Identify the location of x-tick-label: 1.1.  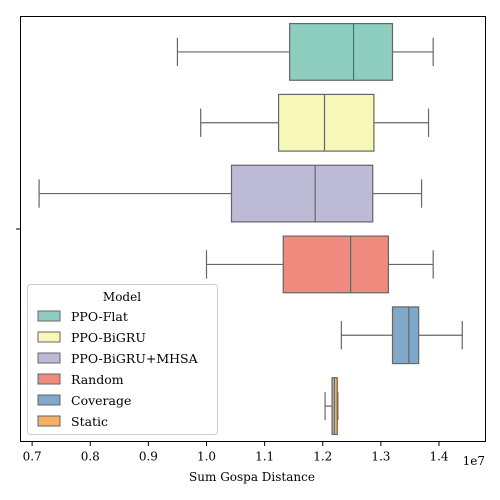
(264, 457).